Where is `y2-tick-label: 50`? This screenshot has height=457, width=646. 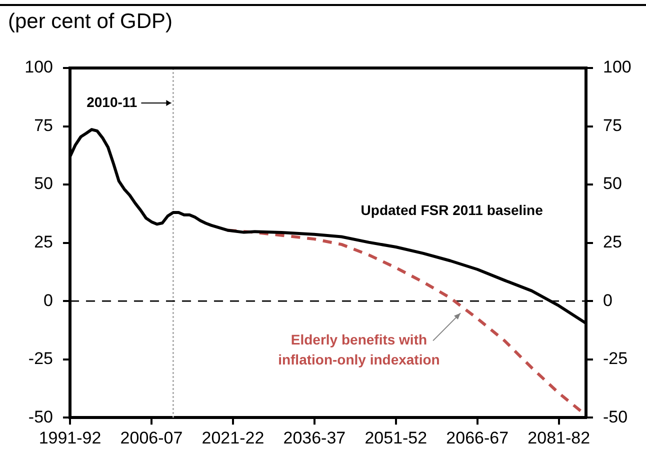
y2-tick-label: 50 is located at coordinates (612, 184).